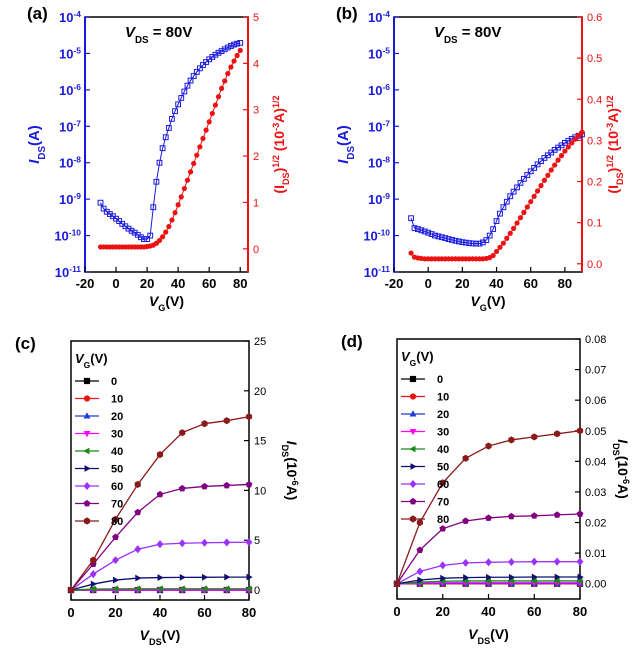 This screenshot has height=661, width=641. What do you see at coordinates (158, 35) in the screenshot?
I see `vds-annotation: VDS = 80V` at bounding box center [158, 35].